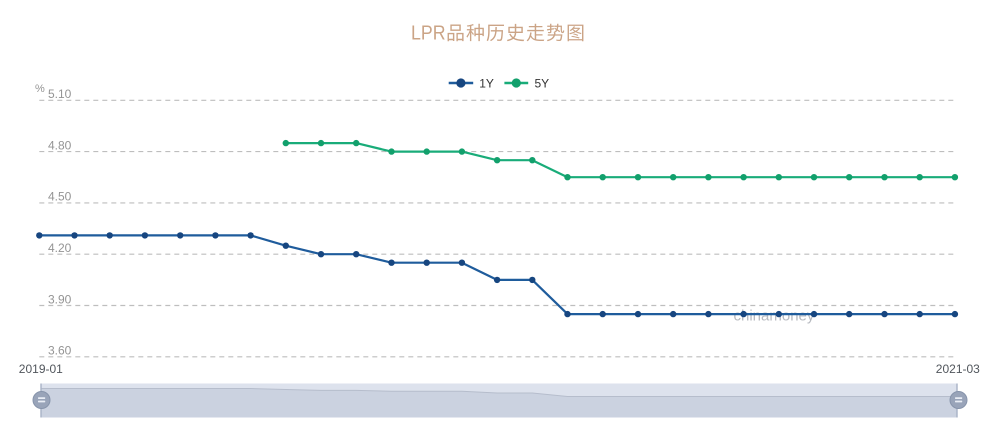  I want to click on svg-text: 2019-01, so click(41, 369).